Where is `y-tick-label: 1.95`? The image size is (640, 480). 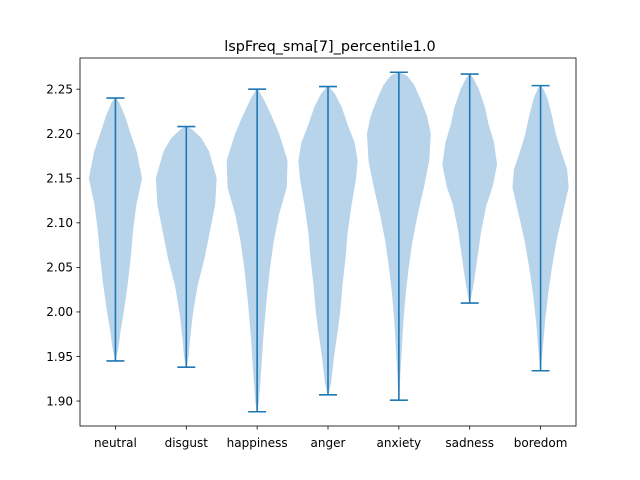
y-tick-label: 1.95 is located at coordinates (59, 357).